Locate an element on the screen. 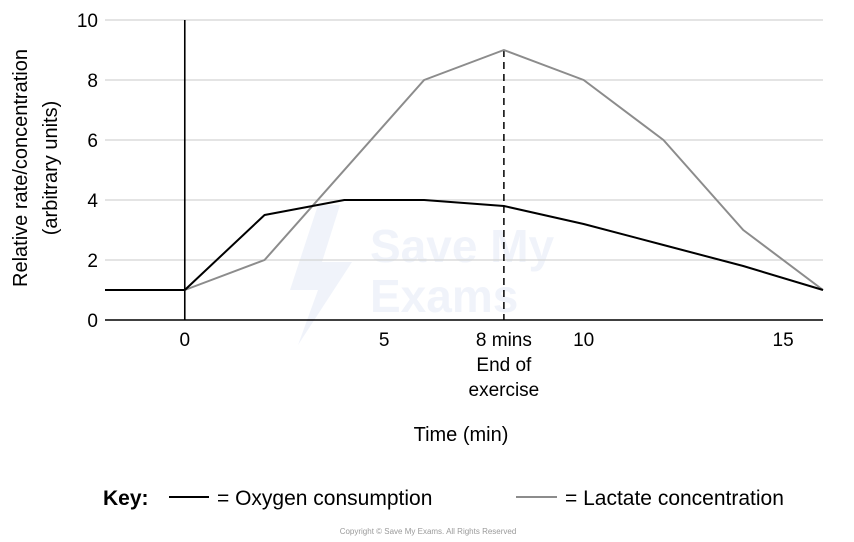 Image resolution: width=854 pixels, height=542 pixels. y-tick-label-8: 8 is located at coordinates (92, 81).